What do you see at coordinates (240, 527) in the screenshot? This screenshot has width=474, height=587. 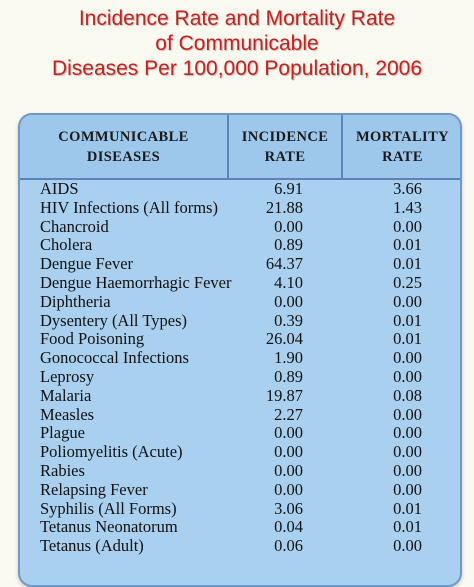 I see `table-row: Tetanus Neonatorum 0.04 0.01` at bounding box center [240, 527].